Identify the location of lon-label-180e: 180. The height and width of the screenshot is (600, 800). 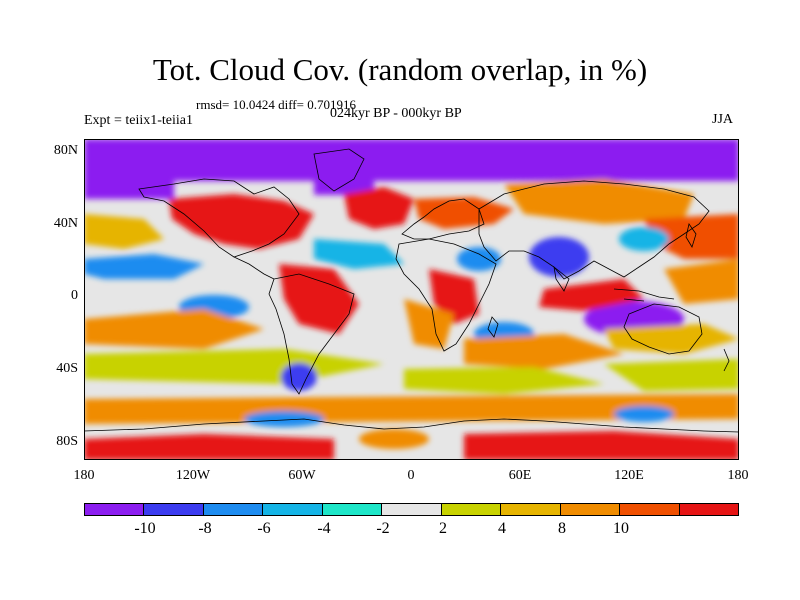
(738, 475).